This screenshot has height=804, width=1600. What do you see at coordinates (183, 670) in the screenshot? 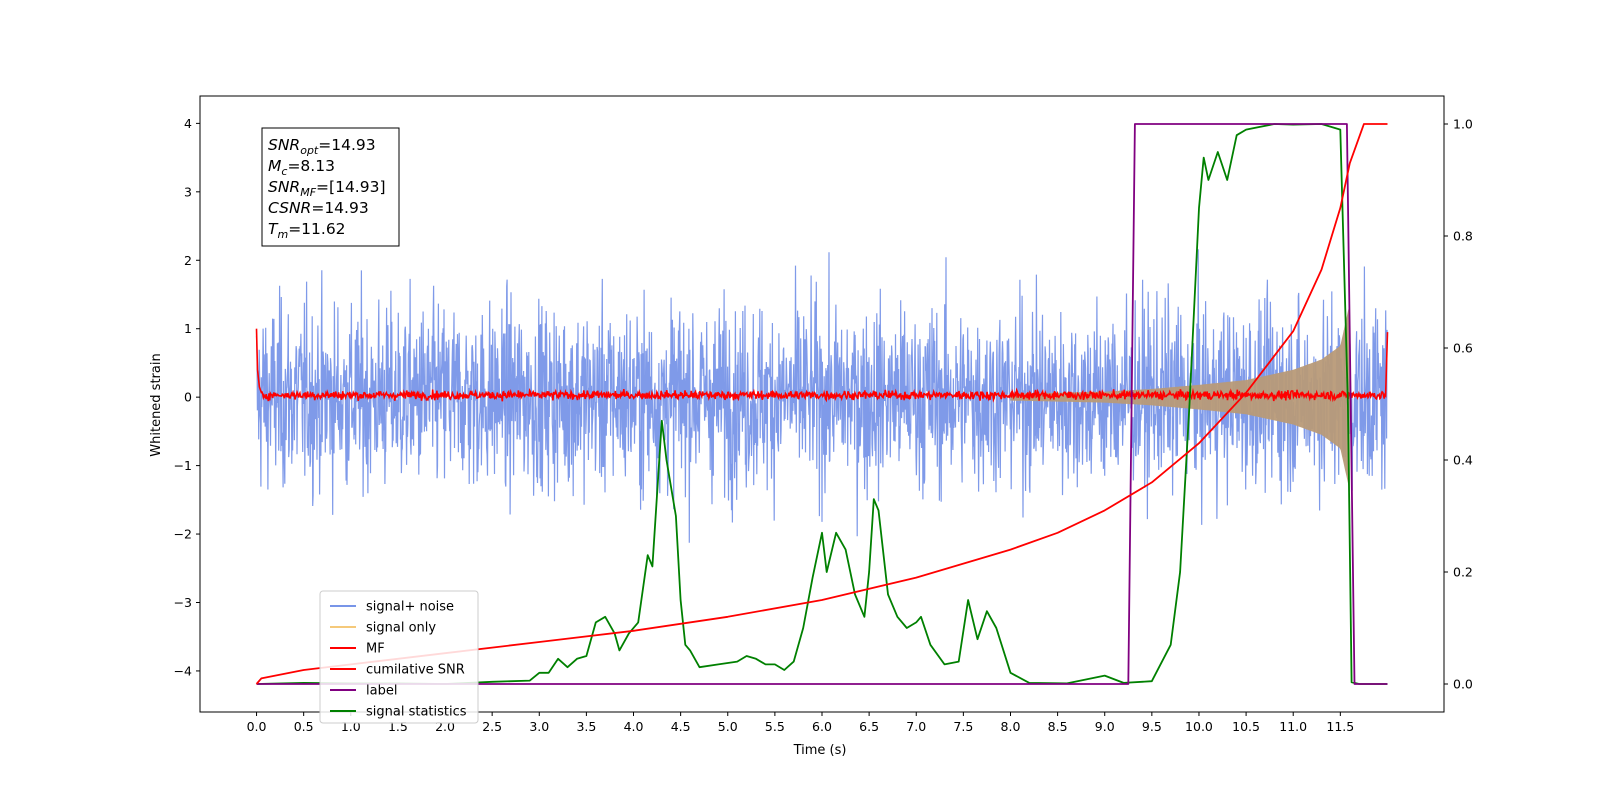
I see `y-tick-label: −4` at bounding box center [183, 670].